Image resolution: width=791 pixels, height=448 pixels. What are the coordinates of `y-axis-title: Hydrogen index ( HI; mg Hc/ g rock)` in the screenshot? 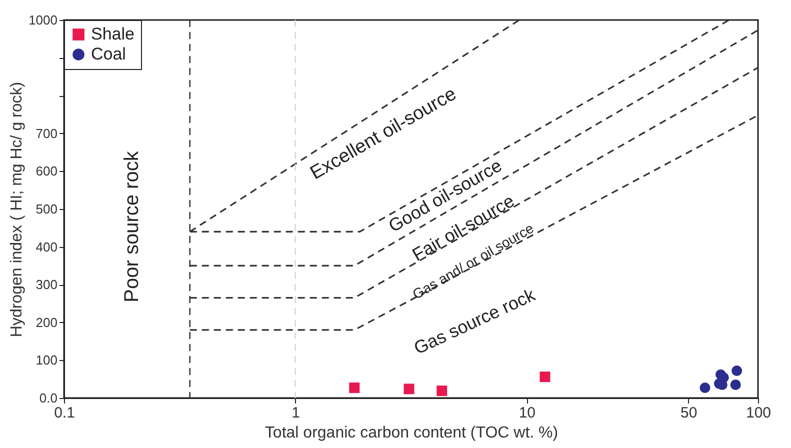 It's located at (17, 210).